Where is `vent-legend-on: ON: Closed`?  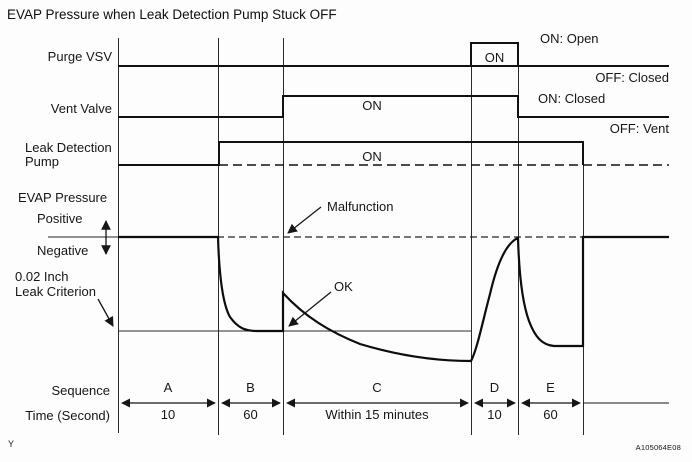
vent-legend-on: ON: Closed is located at coordinates (572, 98).